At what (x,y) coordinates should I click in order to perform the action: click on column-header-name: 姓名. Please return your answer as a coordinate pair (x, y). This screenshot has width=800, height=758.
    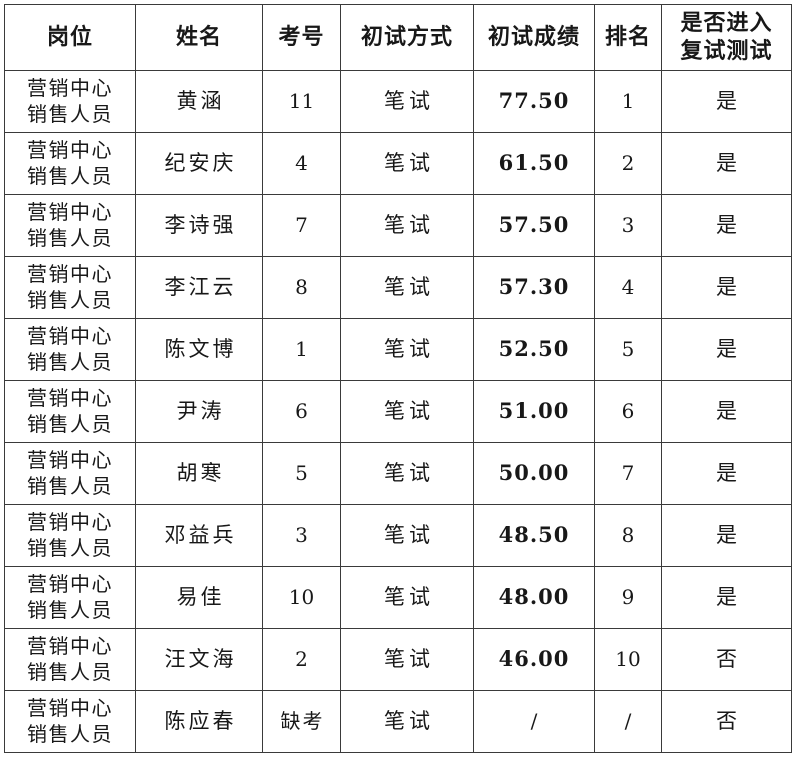
    Looking at the image, I should click on (199, 37).